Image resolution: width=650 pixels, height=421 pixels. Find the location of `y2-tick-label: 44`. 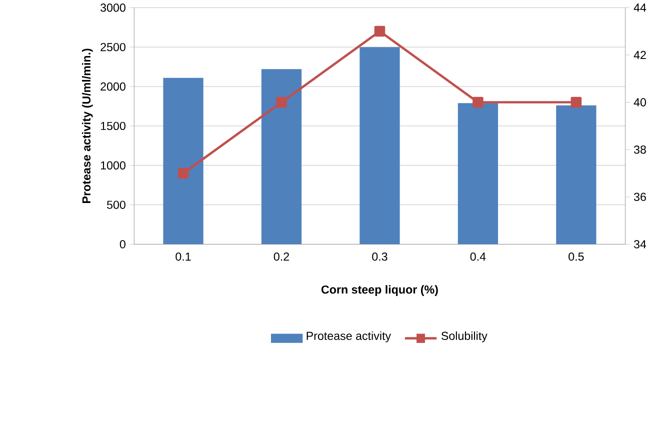

y2-tick-label: 44 is located at coordinates (640, 8).